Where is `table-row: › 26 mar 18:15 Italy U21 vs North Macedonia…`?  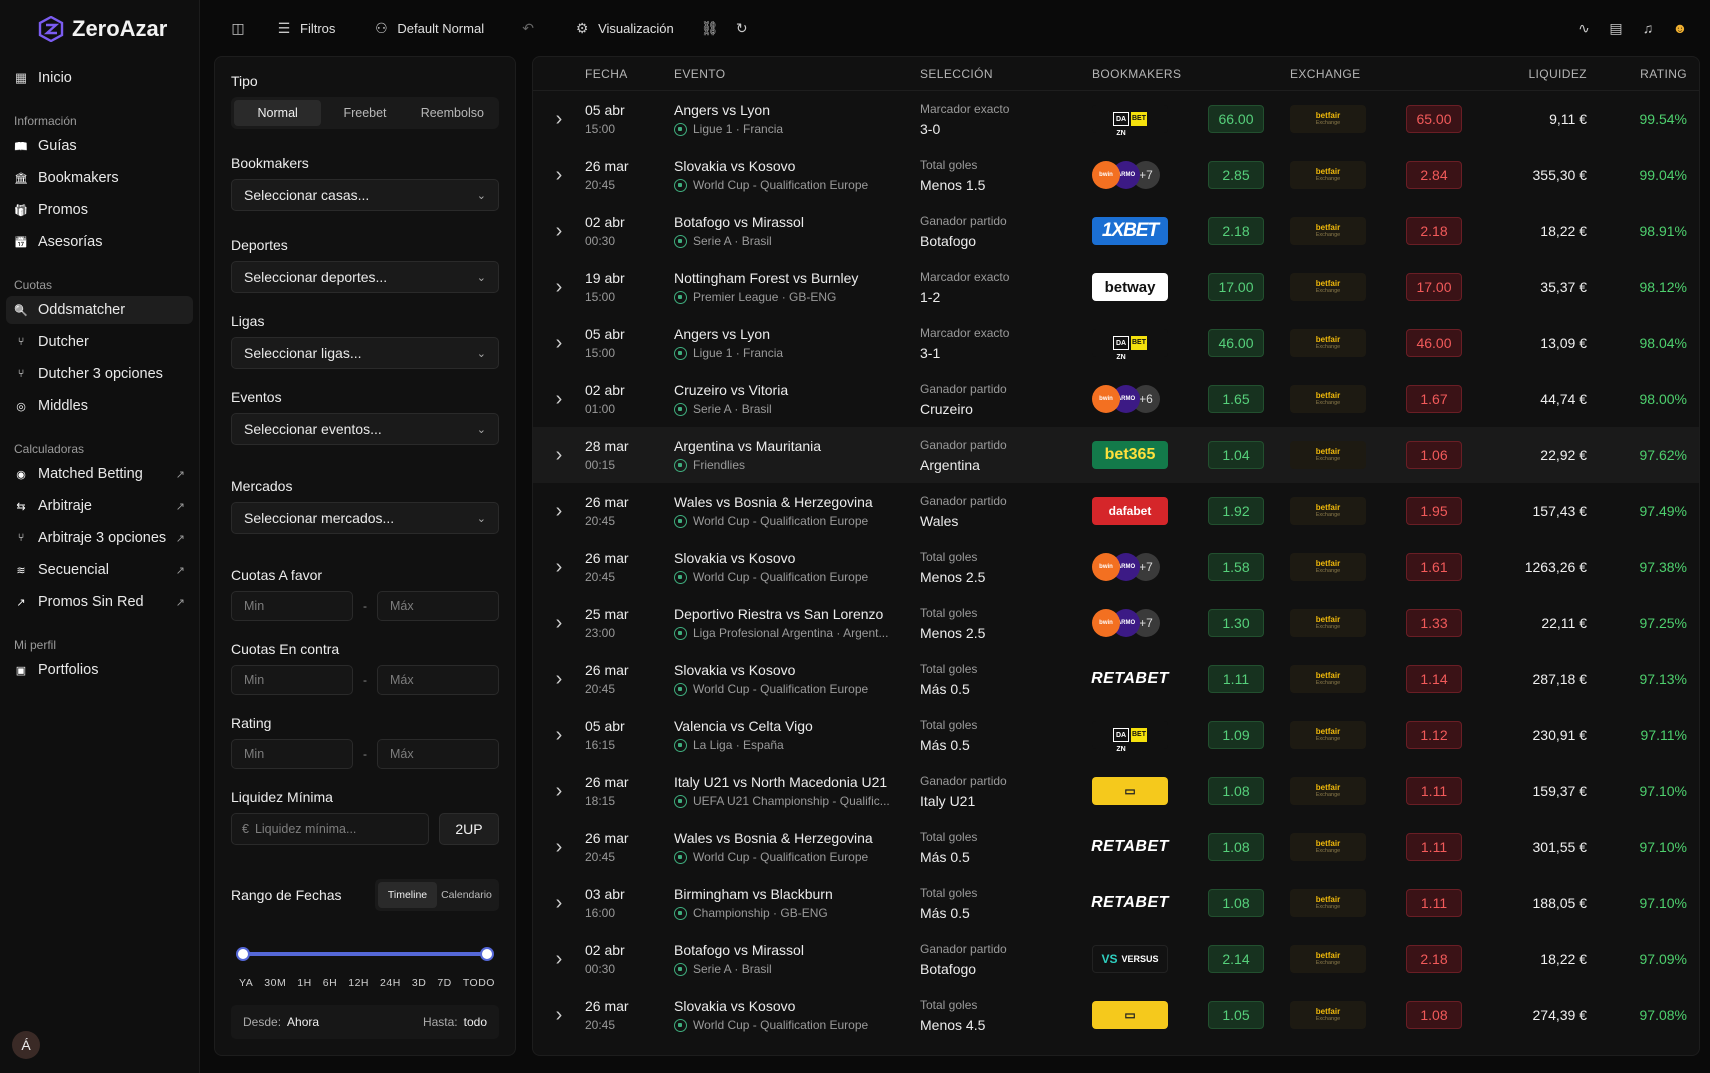
table-row: › 26 mar 18:15 Italy U21 vs North Macedonia… is located at coordinates (1116, 791).